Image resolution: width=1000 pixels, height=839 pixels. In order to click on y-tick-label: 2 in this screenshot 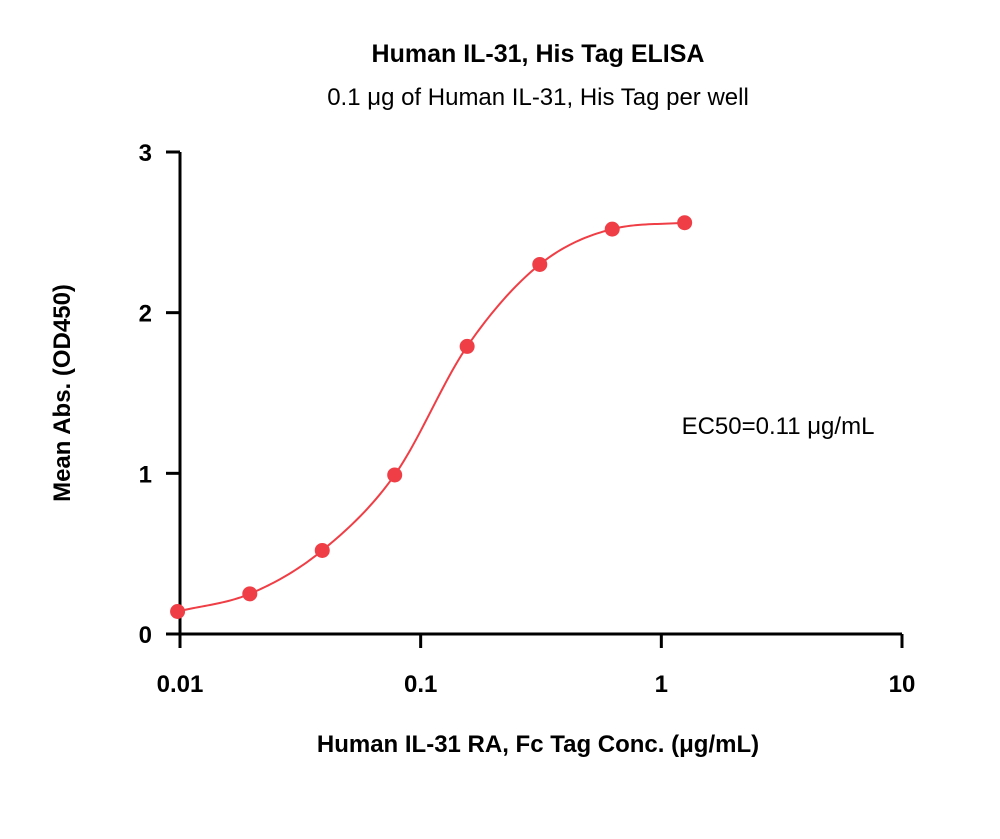, I will do `click(145, 314)`.